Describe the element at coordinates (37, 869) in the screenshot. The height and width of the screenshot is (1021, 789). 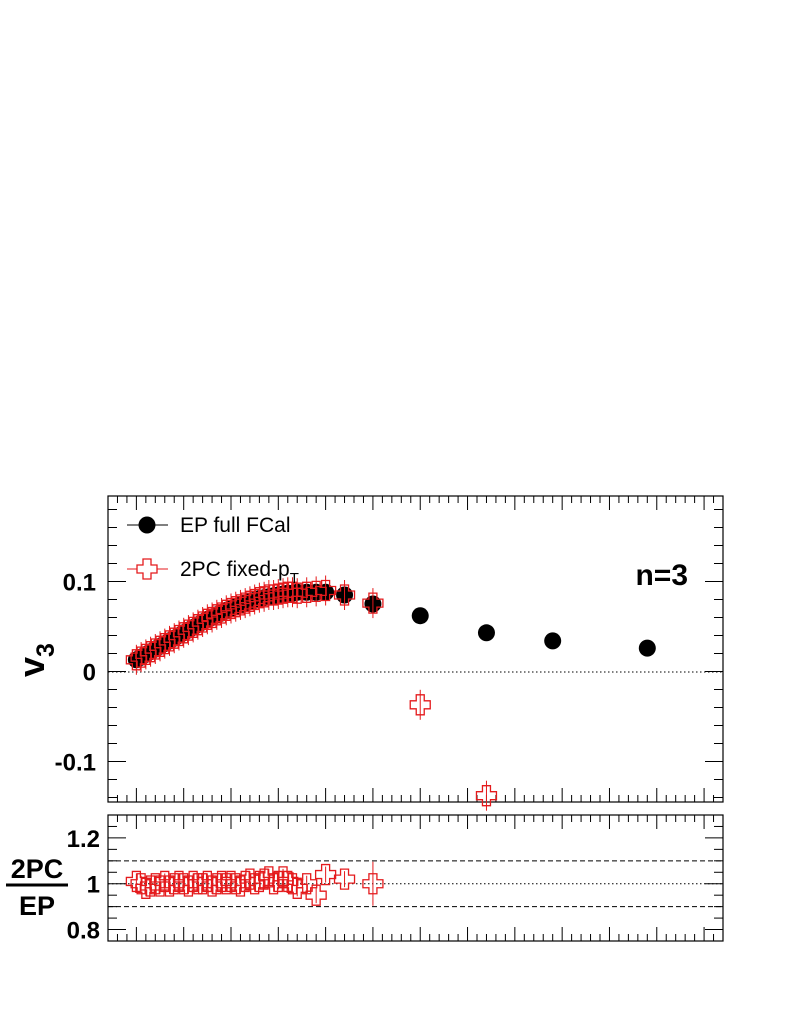
I see `ratio-label-numerator: 2PC` at that location.